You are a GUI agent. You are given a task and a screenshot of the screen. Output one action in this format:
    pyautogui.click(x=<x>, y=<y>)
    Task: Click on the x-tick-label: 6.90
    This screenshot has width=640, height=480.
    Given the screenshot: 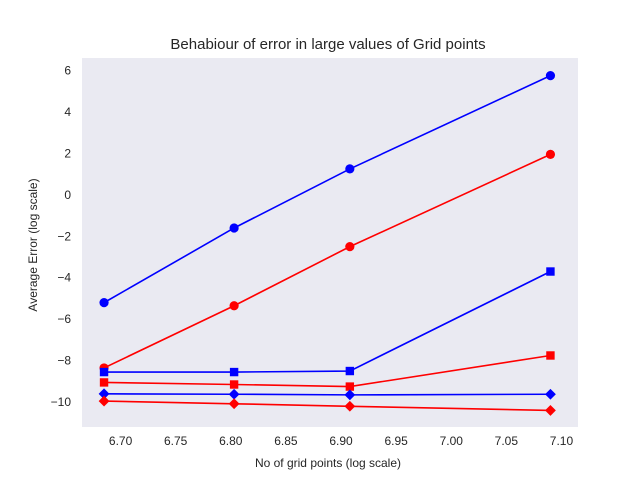 What is the action you would take?
    pyautogui.click(x=341, y=441)
    